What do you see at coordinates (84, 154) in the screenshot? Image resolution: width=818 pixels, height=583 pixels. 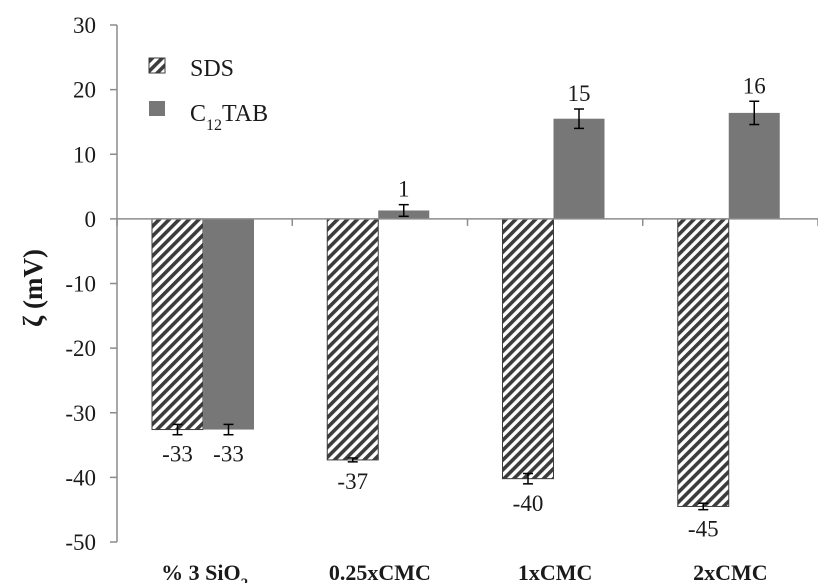 I see `y-tick-label: 10` at bounding box center [84, 154].